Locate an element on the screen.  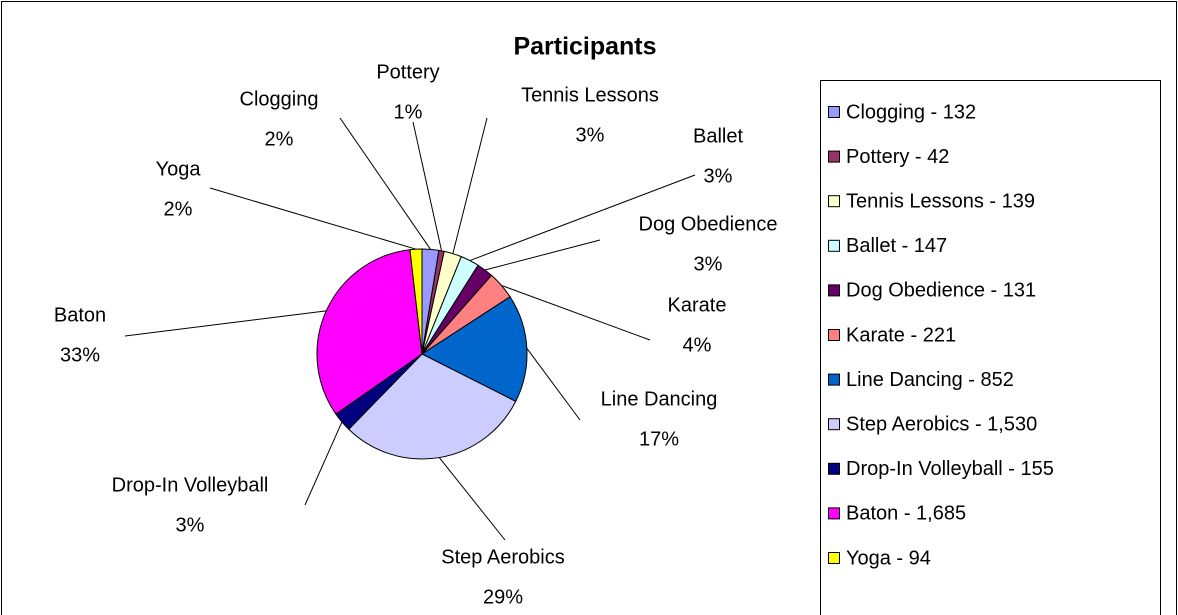
data-label-percent: 29% is located at coordinates (503, 597).